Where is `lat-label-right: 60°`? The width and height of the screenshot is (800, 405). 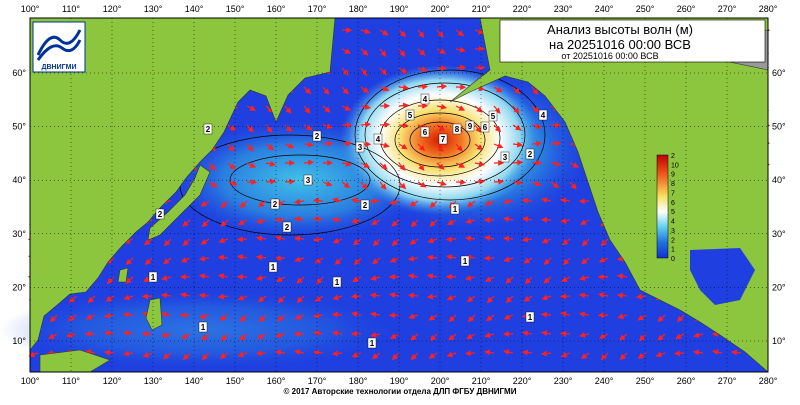
lat-label-right: 60° is located at coordinates (779, 73).